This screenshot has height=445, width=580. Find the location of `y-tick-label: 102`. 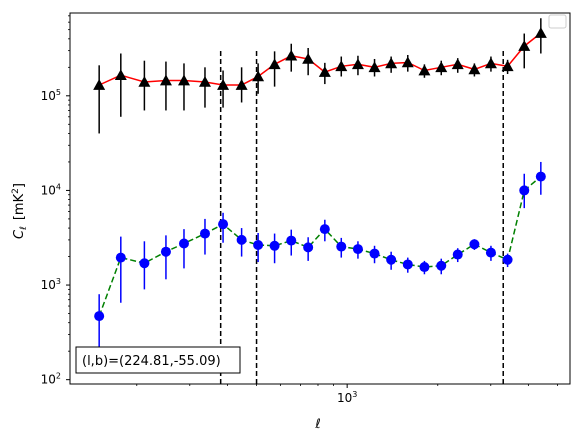

y-tick-label: 102 is located at coordinates (51, 379).